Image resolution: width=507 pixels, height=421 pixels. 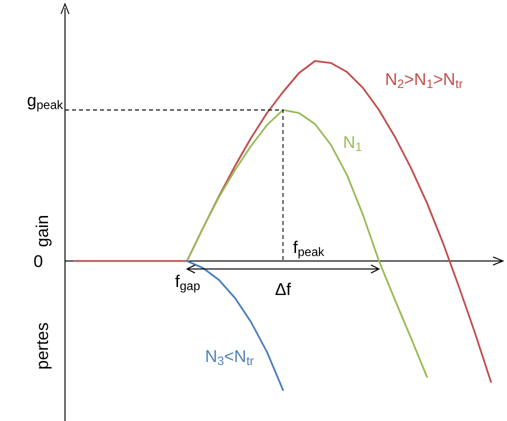 What do you see at coordinates (42, 346) in the screenshot?
I see `text: pertes` at bounding box center [42, 346].